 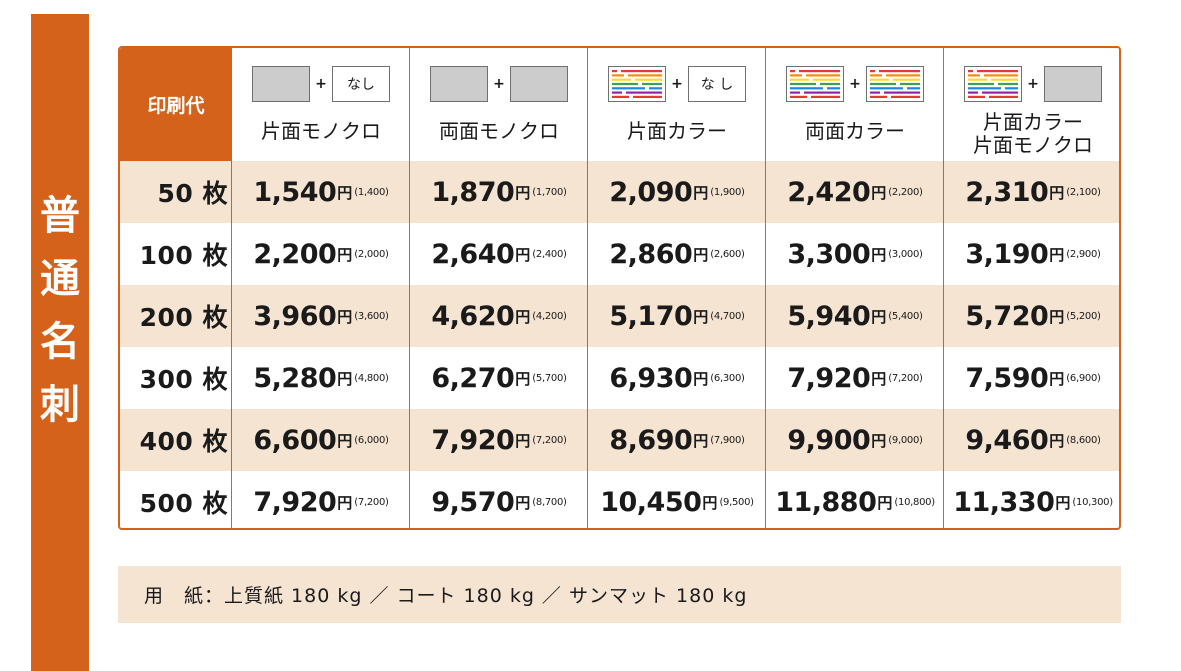 What do you see at coordinates (829, 440) in the screenshot?
I see `price-with-tax: 9,900` at bounding box center [829, 440].